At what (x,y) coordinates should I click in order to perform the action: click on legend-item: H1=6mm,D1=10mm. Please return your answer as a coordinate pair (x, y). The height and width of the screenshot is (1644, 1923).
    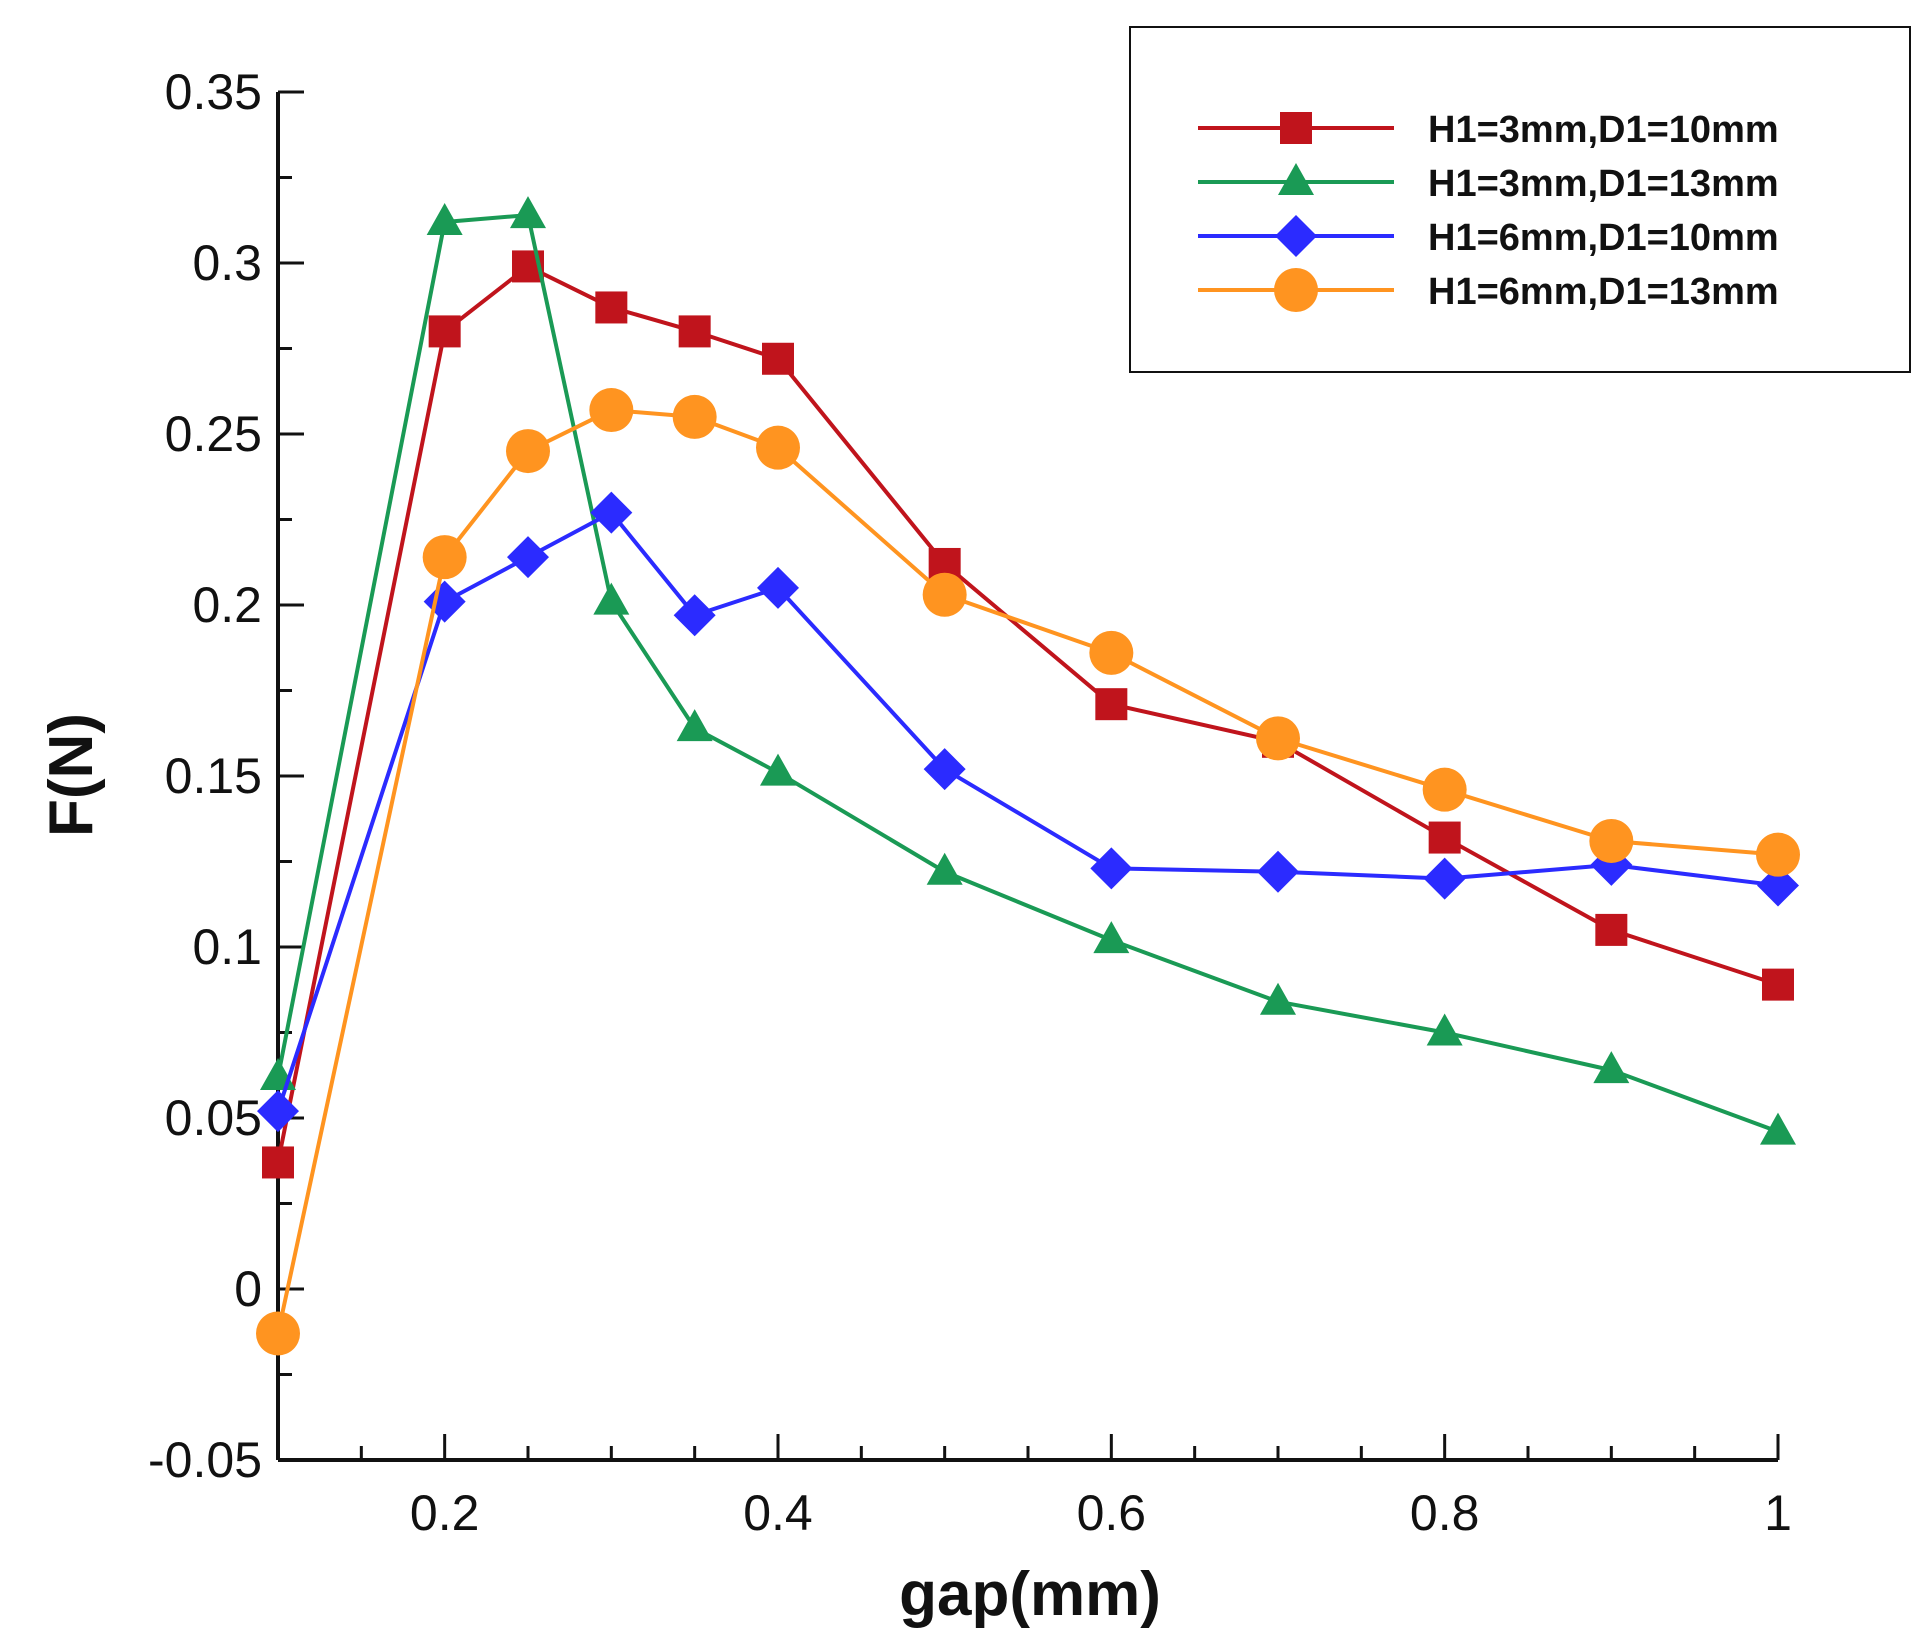
    Looking at the image, I should click on (1488, 237).